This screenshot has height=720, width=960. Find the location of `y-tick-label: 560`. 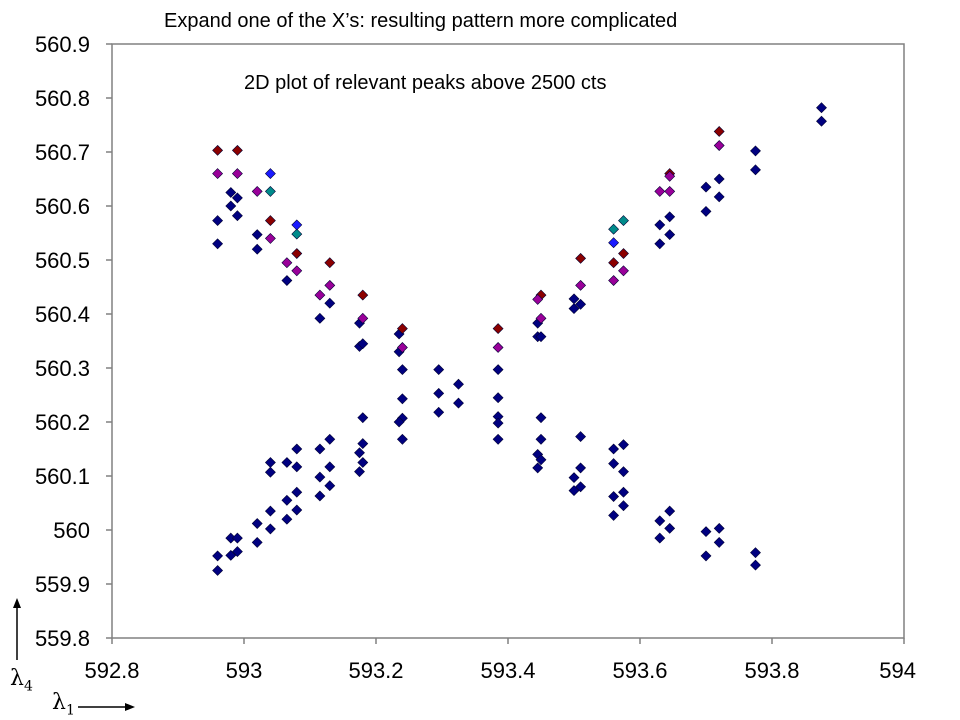

y-tick-label: 560 is located at coordinates (71, 530).